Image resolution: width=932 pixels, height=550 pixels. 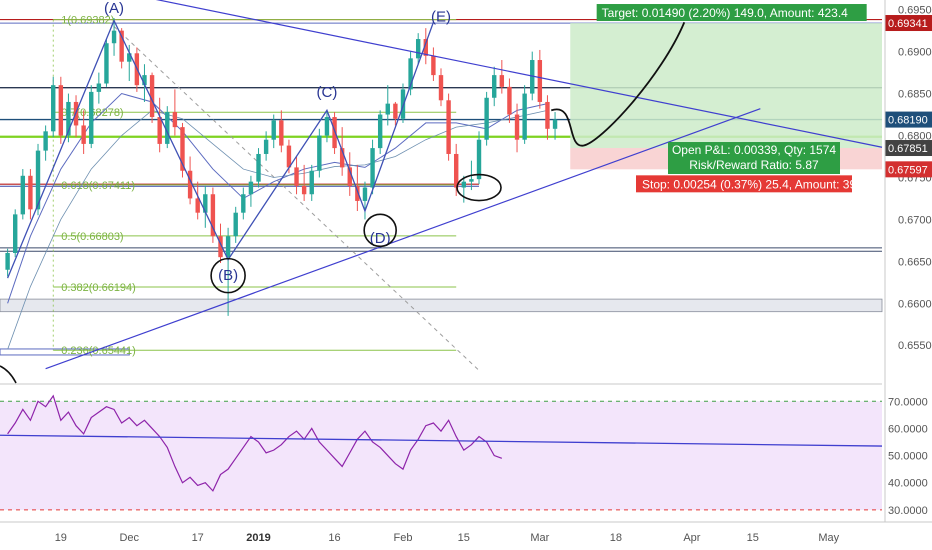 What do you see at coordinates (616, 538) in the screenshot?
I see `time-tick-label: 18` at bounding box center [616, 538].